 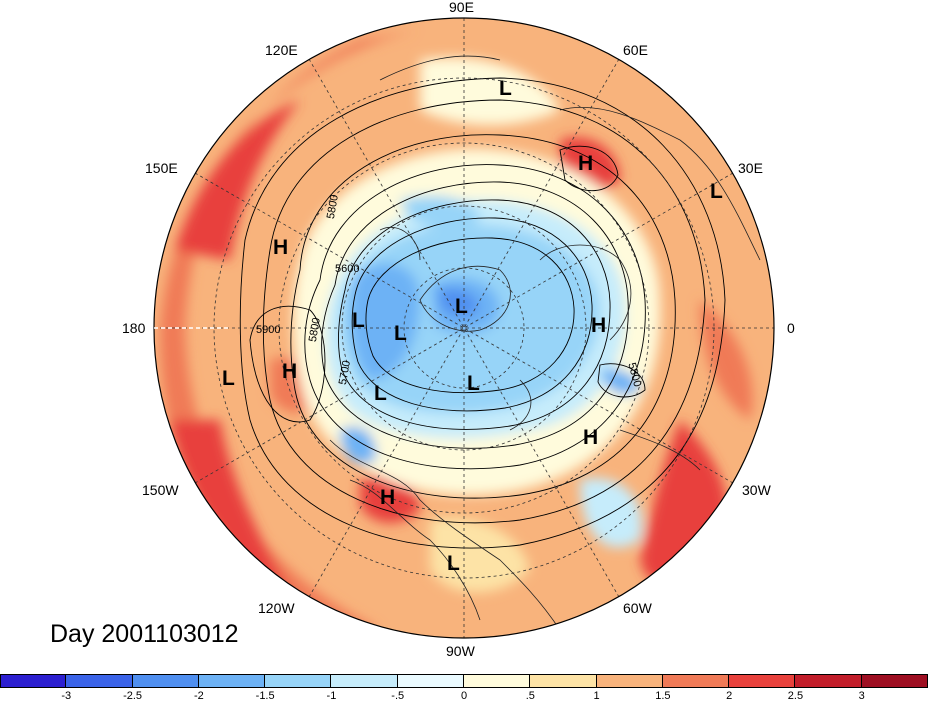 I want to click on colorbar-label: 1.5, so click(x=663, y=696).